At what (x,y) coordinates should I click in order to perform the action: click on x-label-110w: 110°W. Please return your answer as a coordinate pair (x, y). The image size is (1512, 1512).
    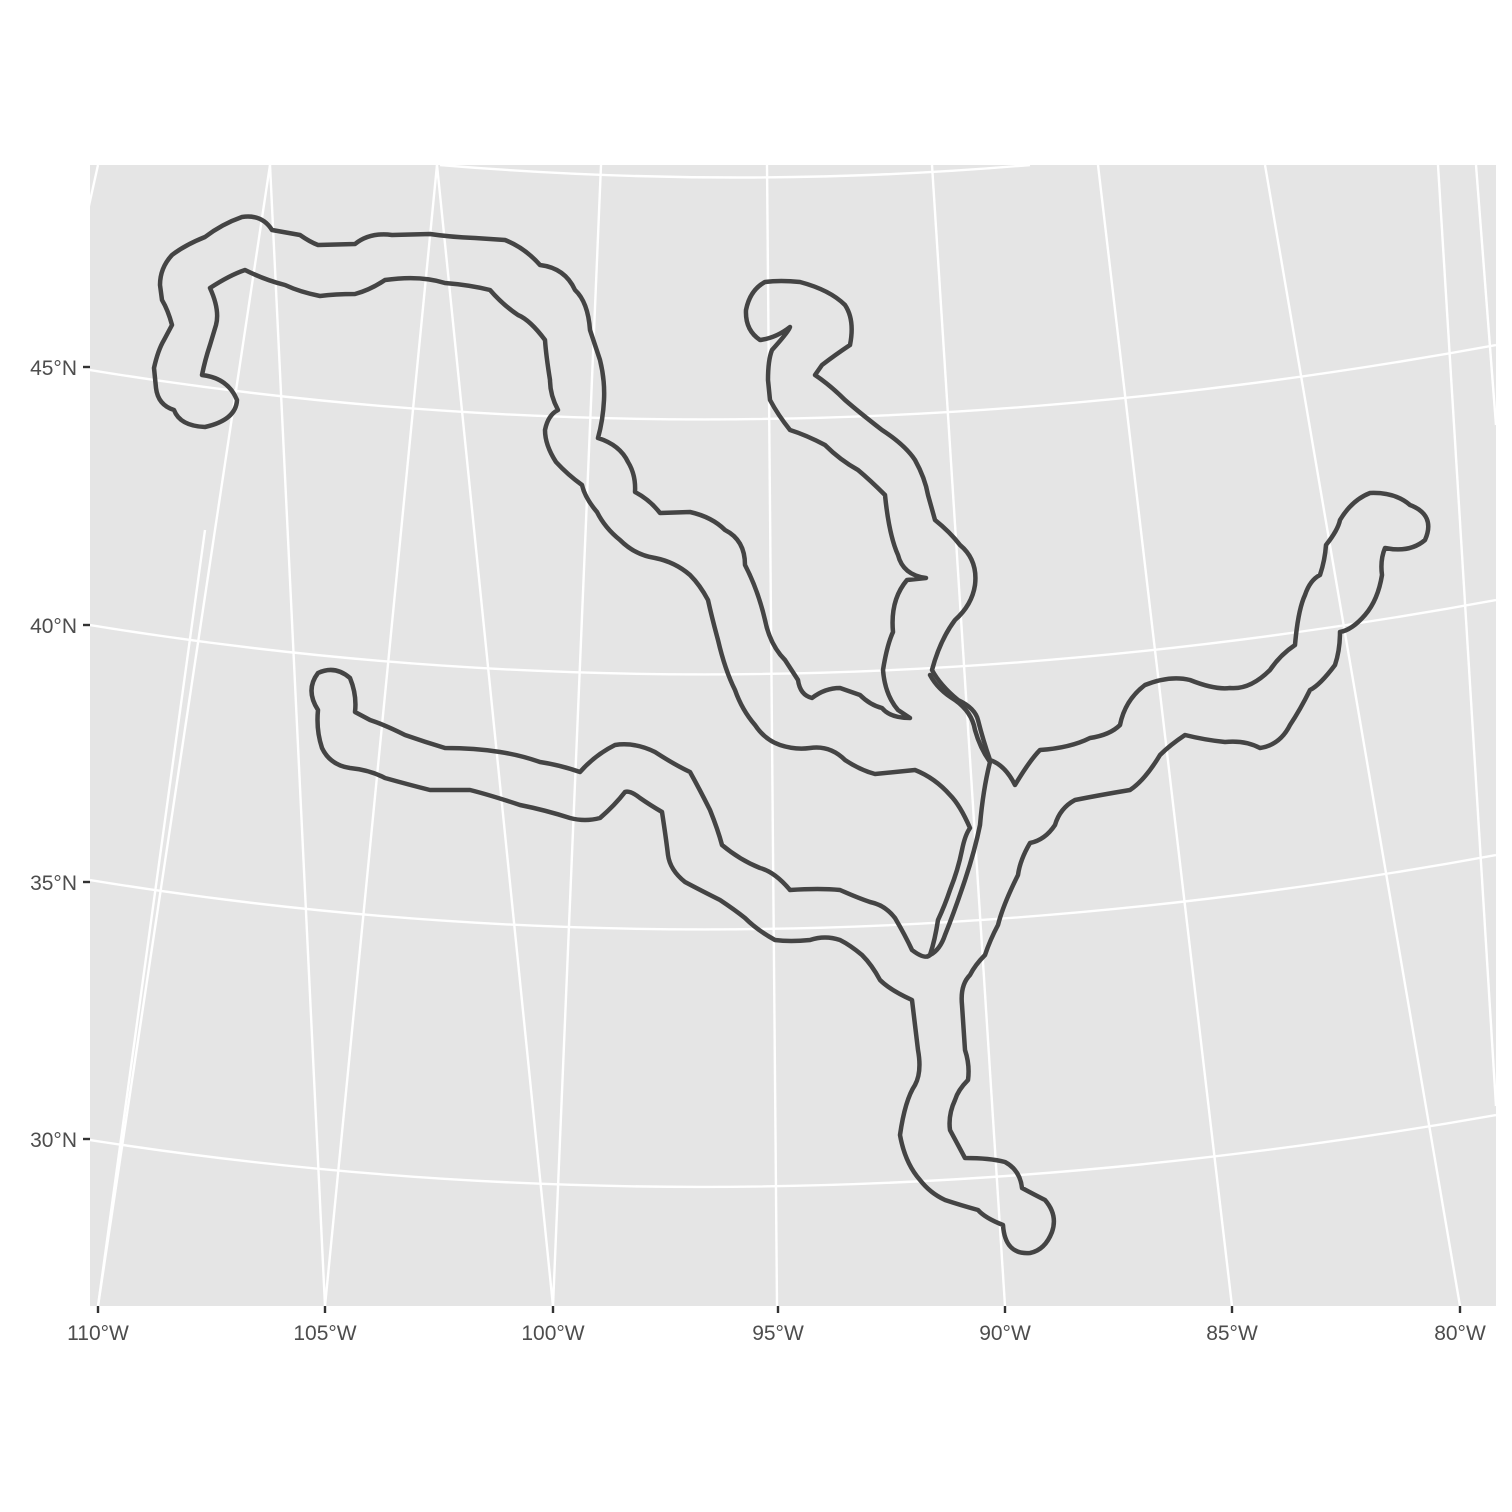
    Looking at the image, I should click on (98, 1333).